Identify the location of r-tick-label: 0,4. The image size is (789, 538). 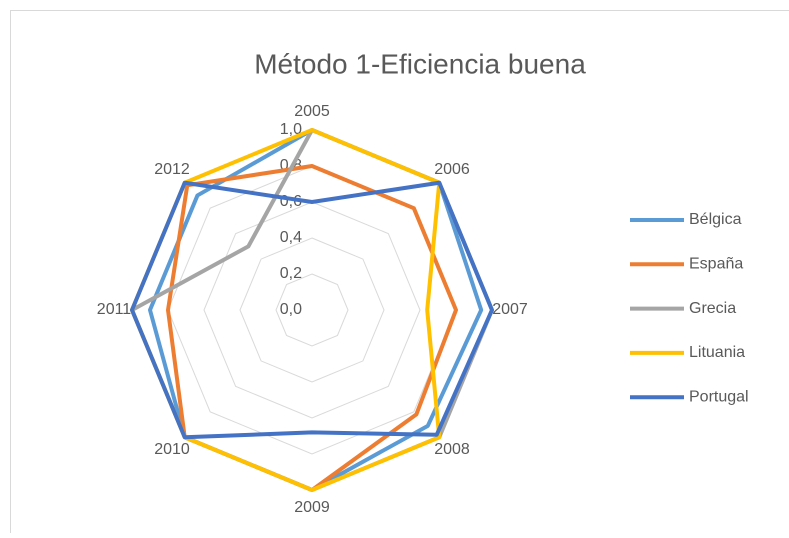
(291, 237).